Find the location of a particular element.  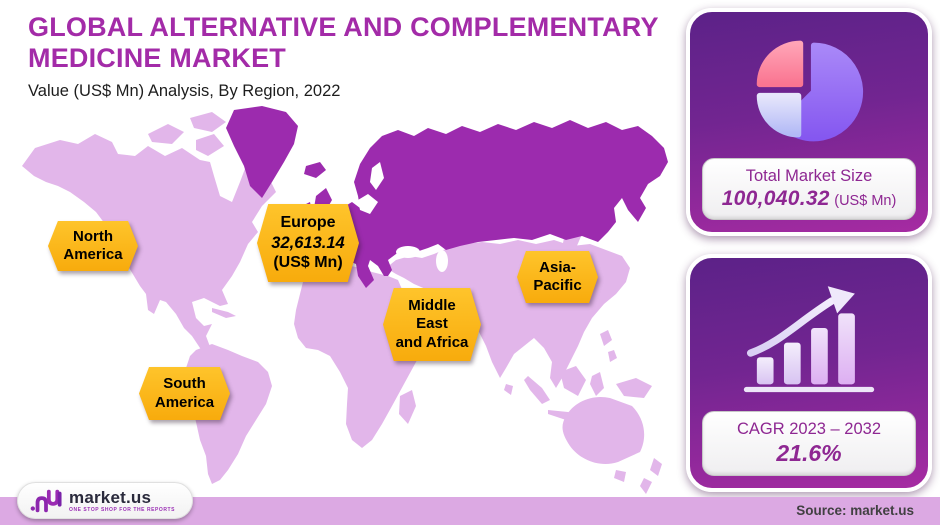

region-label-text: East is located at coordinates (432, 324).